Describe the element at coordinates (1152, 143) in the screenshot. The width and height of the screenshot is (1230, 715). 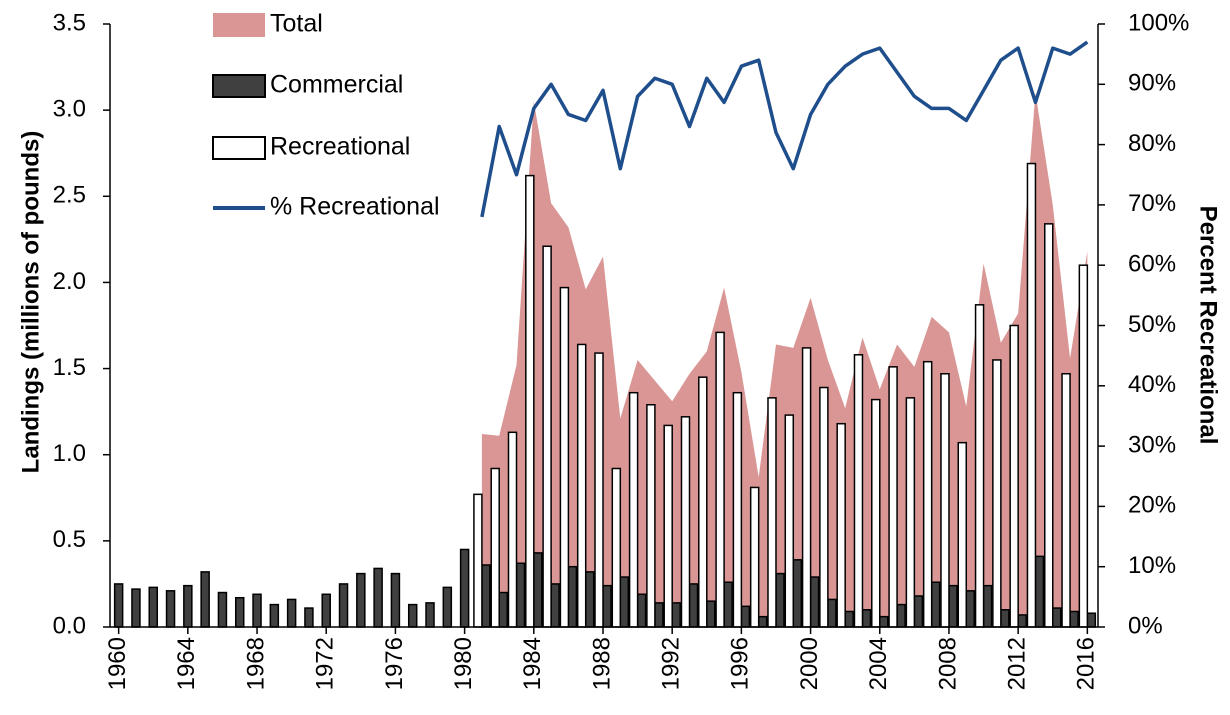
I see `y2-tick-label: 80%` at that location.